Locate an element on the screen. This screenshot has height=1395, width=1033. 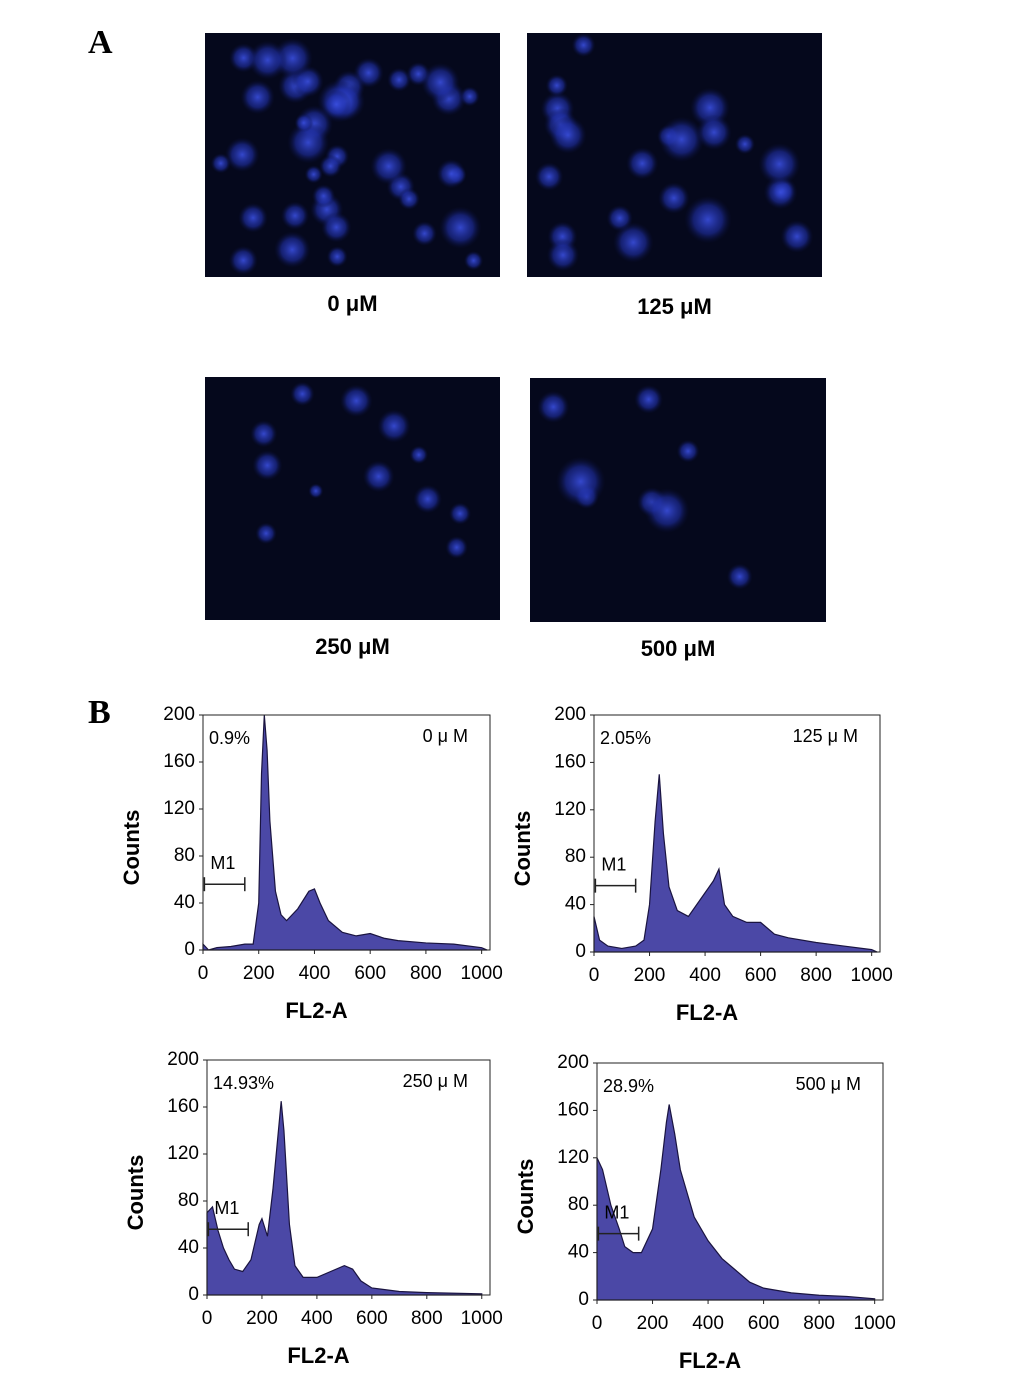
concentration-label: 250 μ M is located at coordinates (435, 1081).